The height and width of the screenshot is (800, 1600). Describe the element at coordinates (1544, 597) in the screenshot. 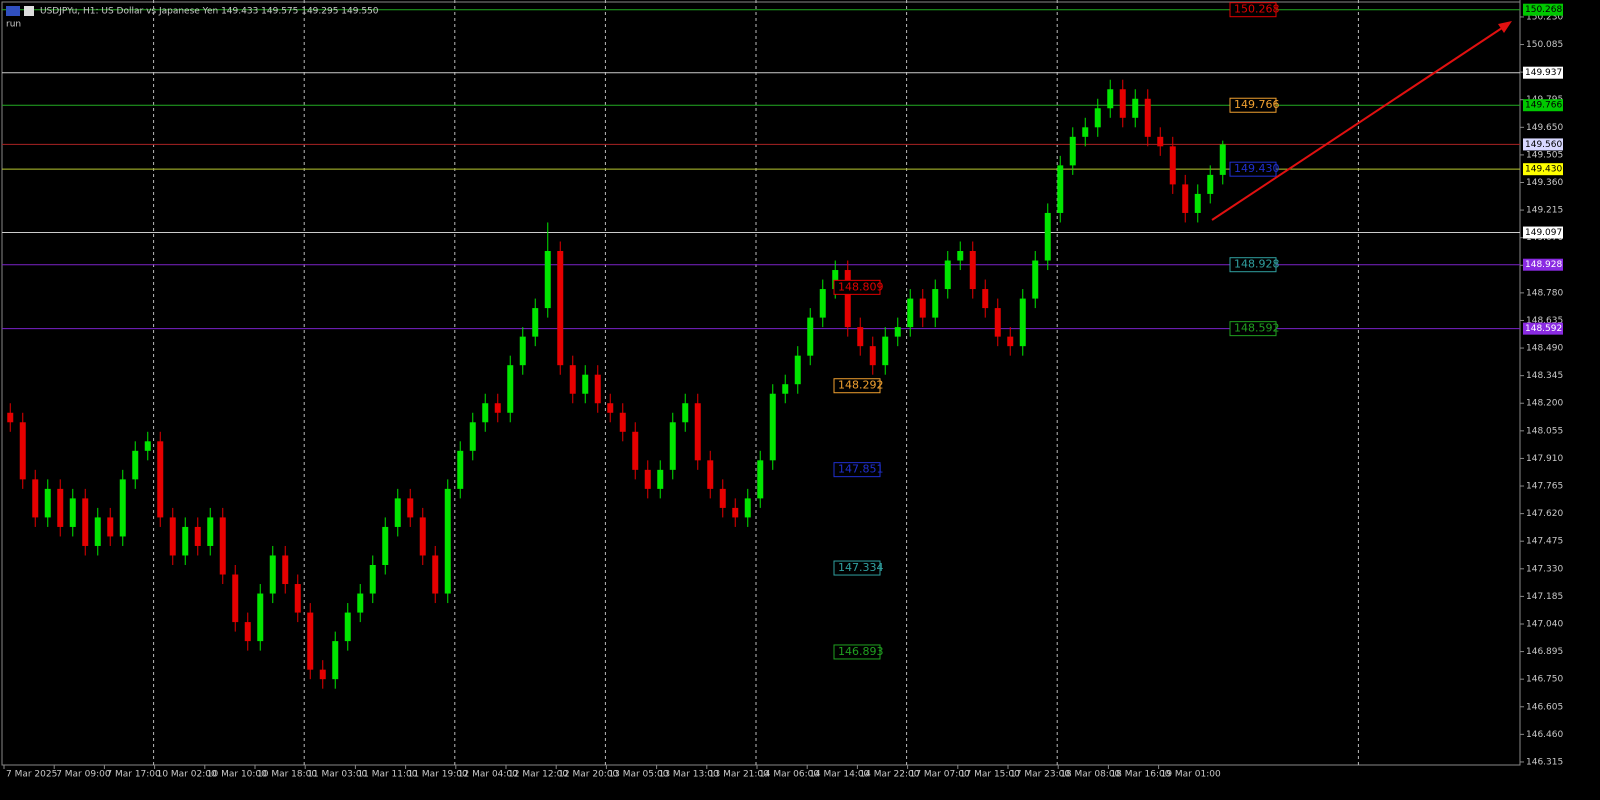

I see `y-tick-label: 147.185` at that location.